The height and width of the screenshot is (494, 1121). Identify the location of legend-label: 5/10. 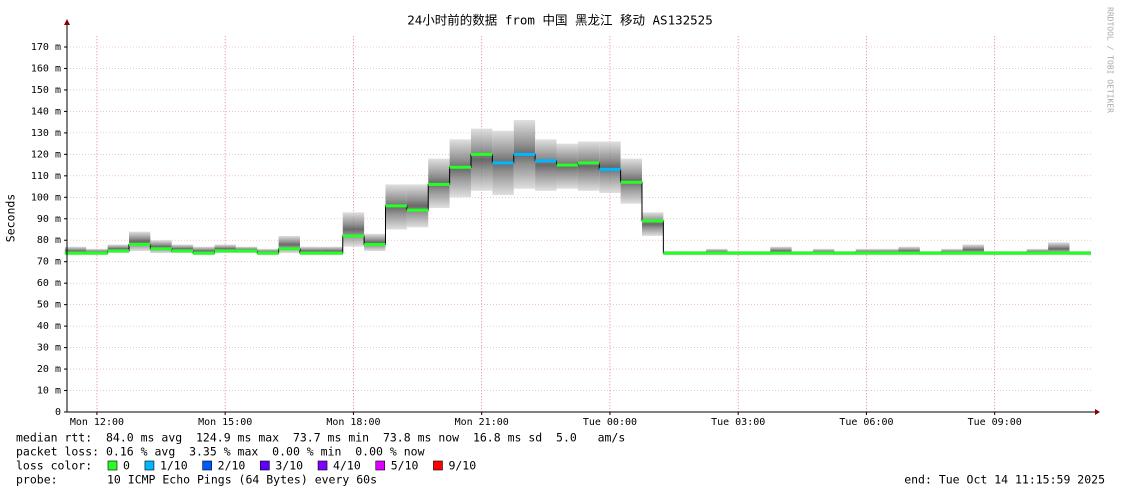
(405, 466).